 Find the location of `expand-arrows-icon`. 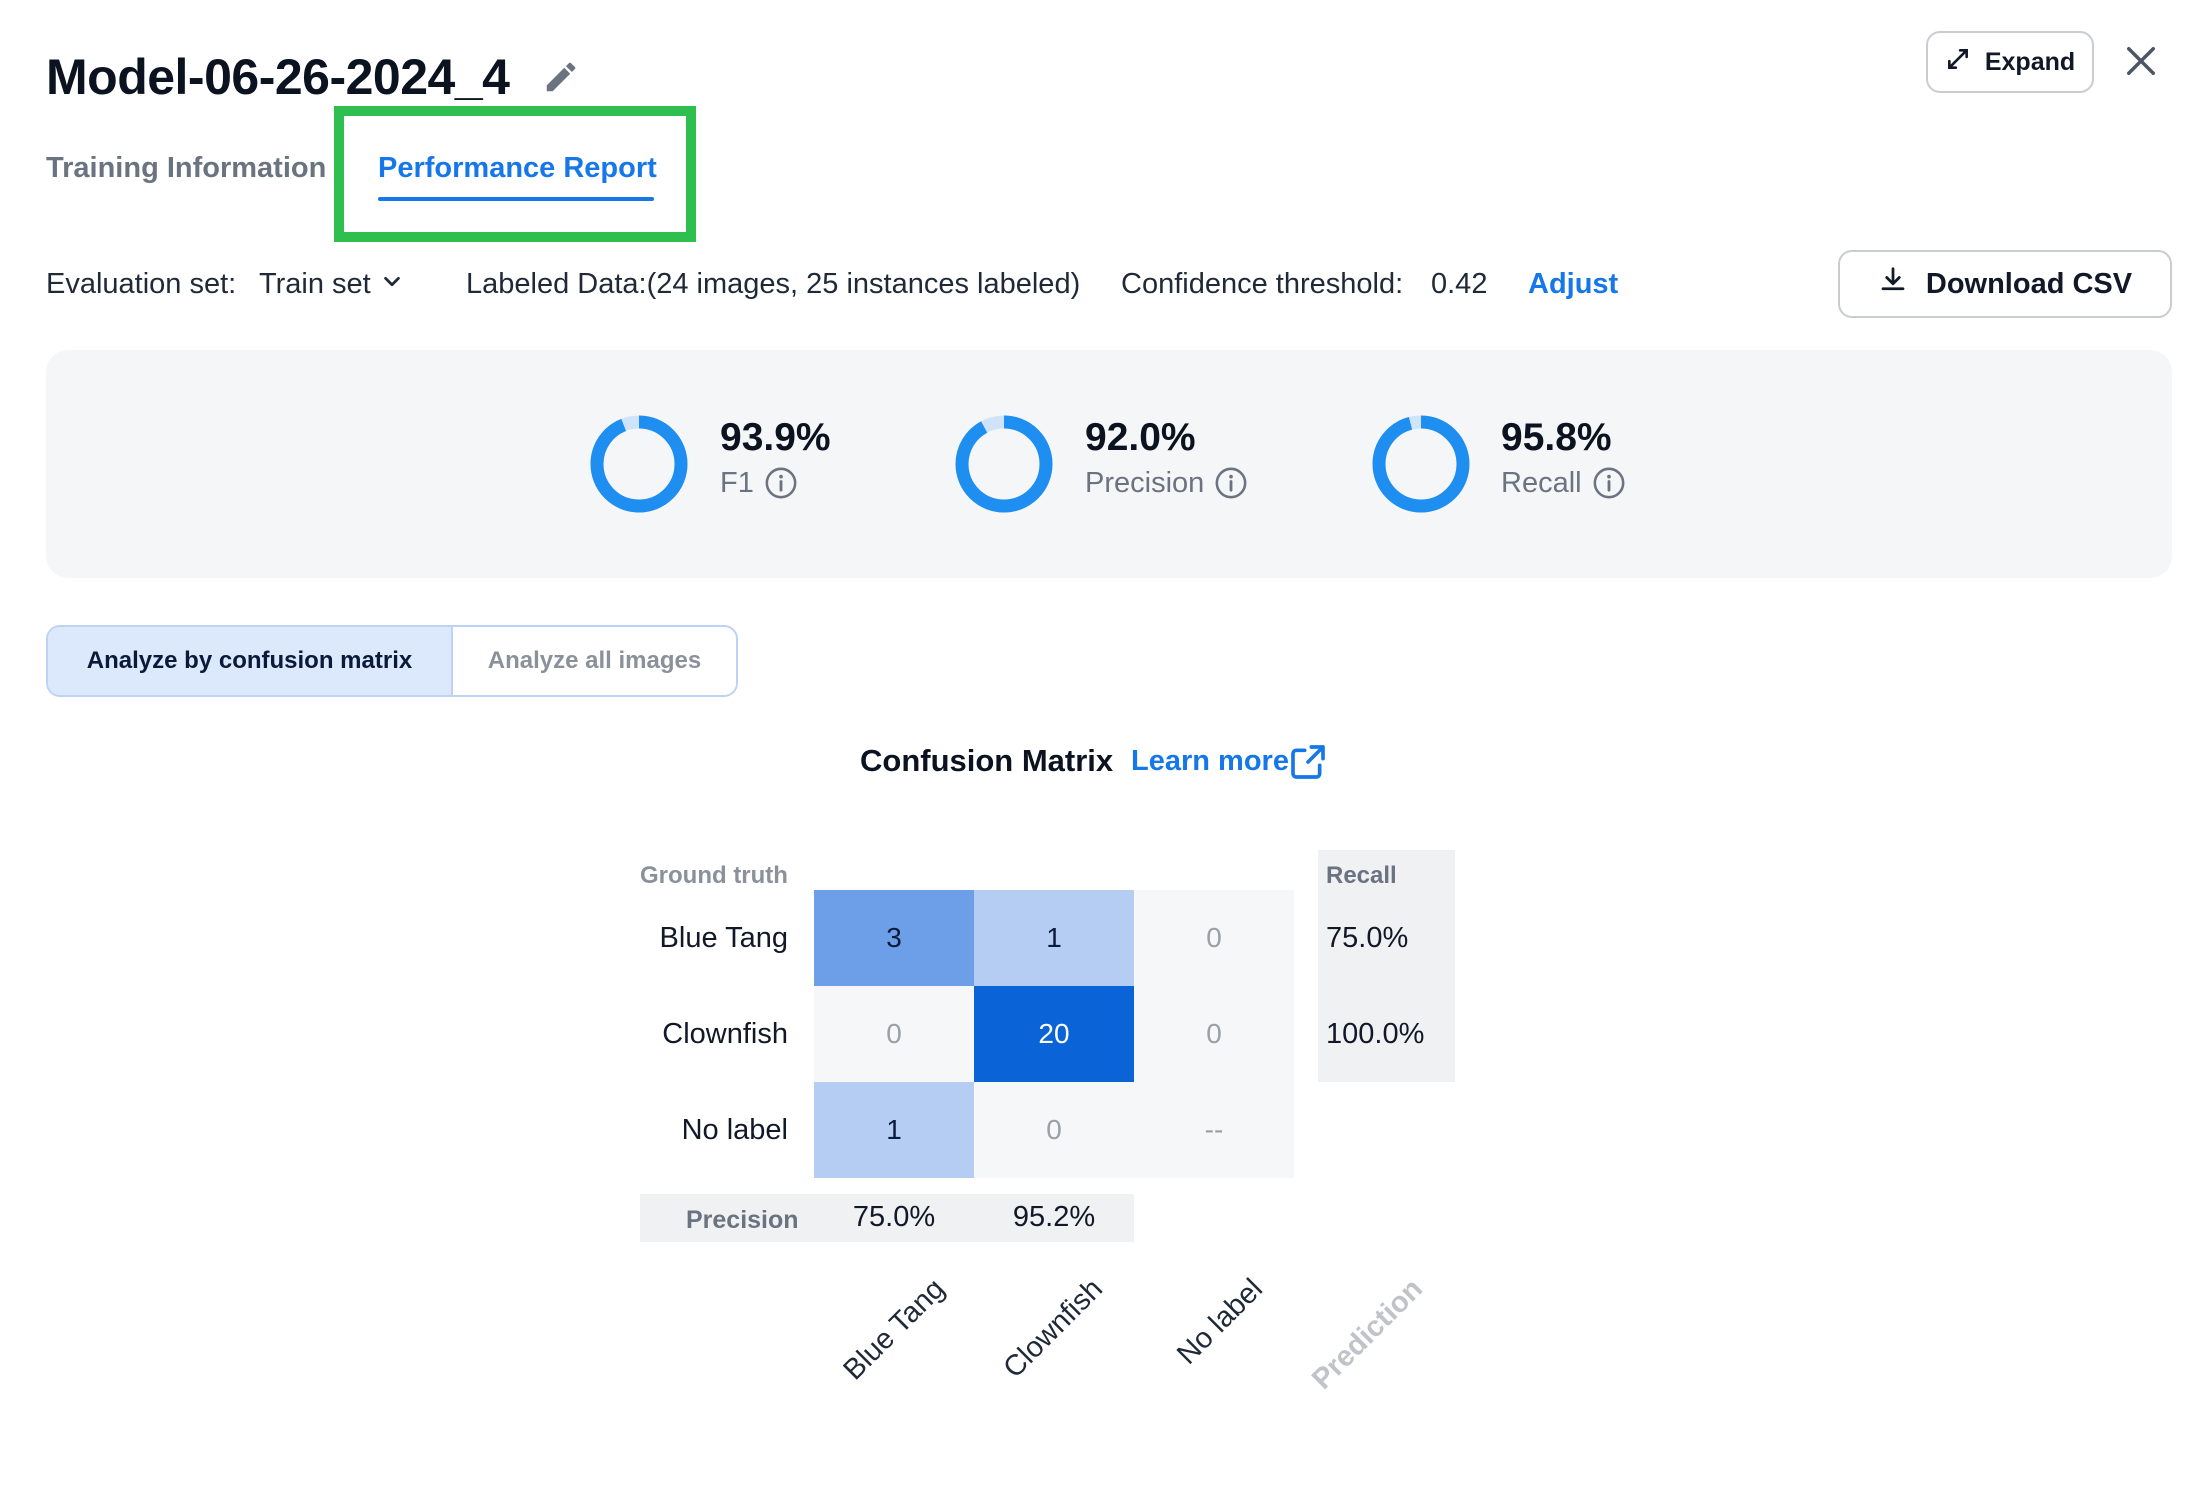

expand-arrows-icon is located at coordinates (1958, 62).